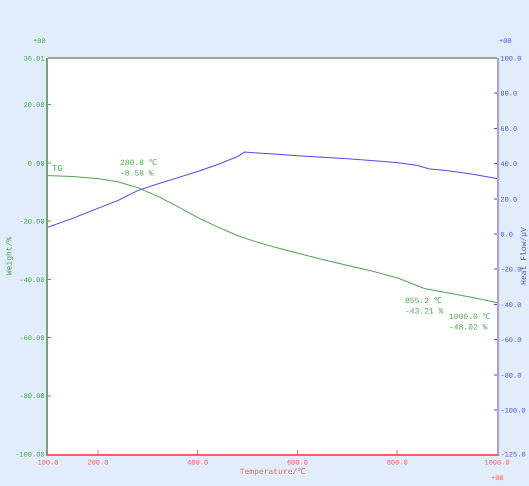 The height and width of the screenshot is (486, 529). What do you see at coordinates (272, 189) in the screenshot?
I see `line-series` at bounding box center [272, 189].